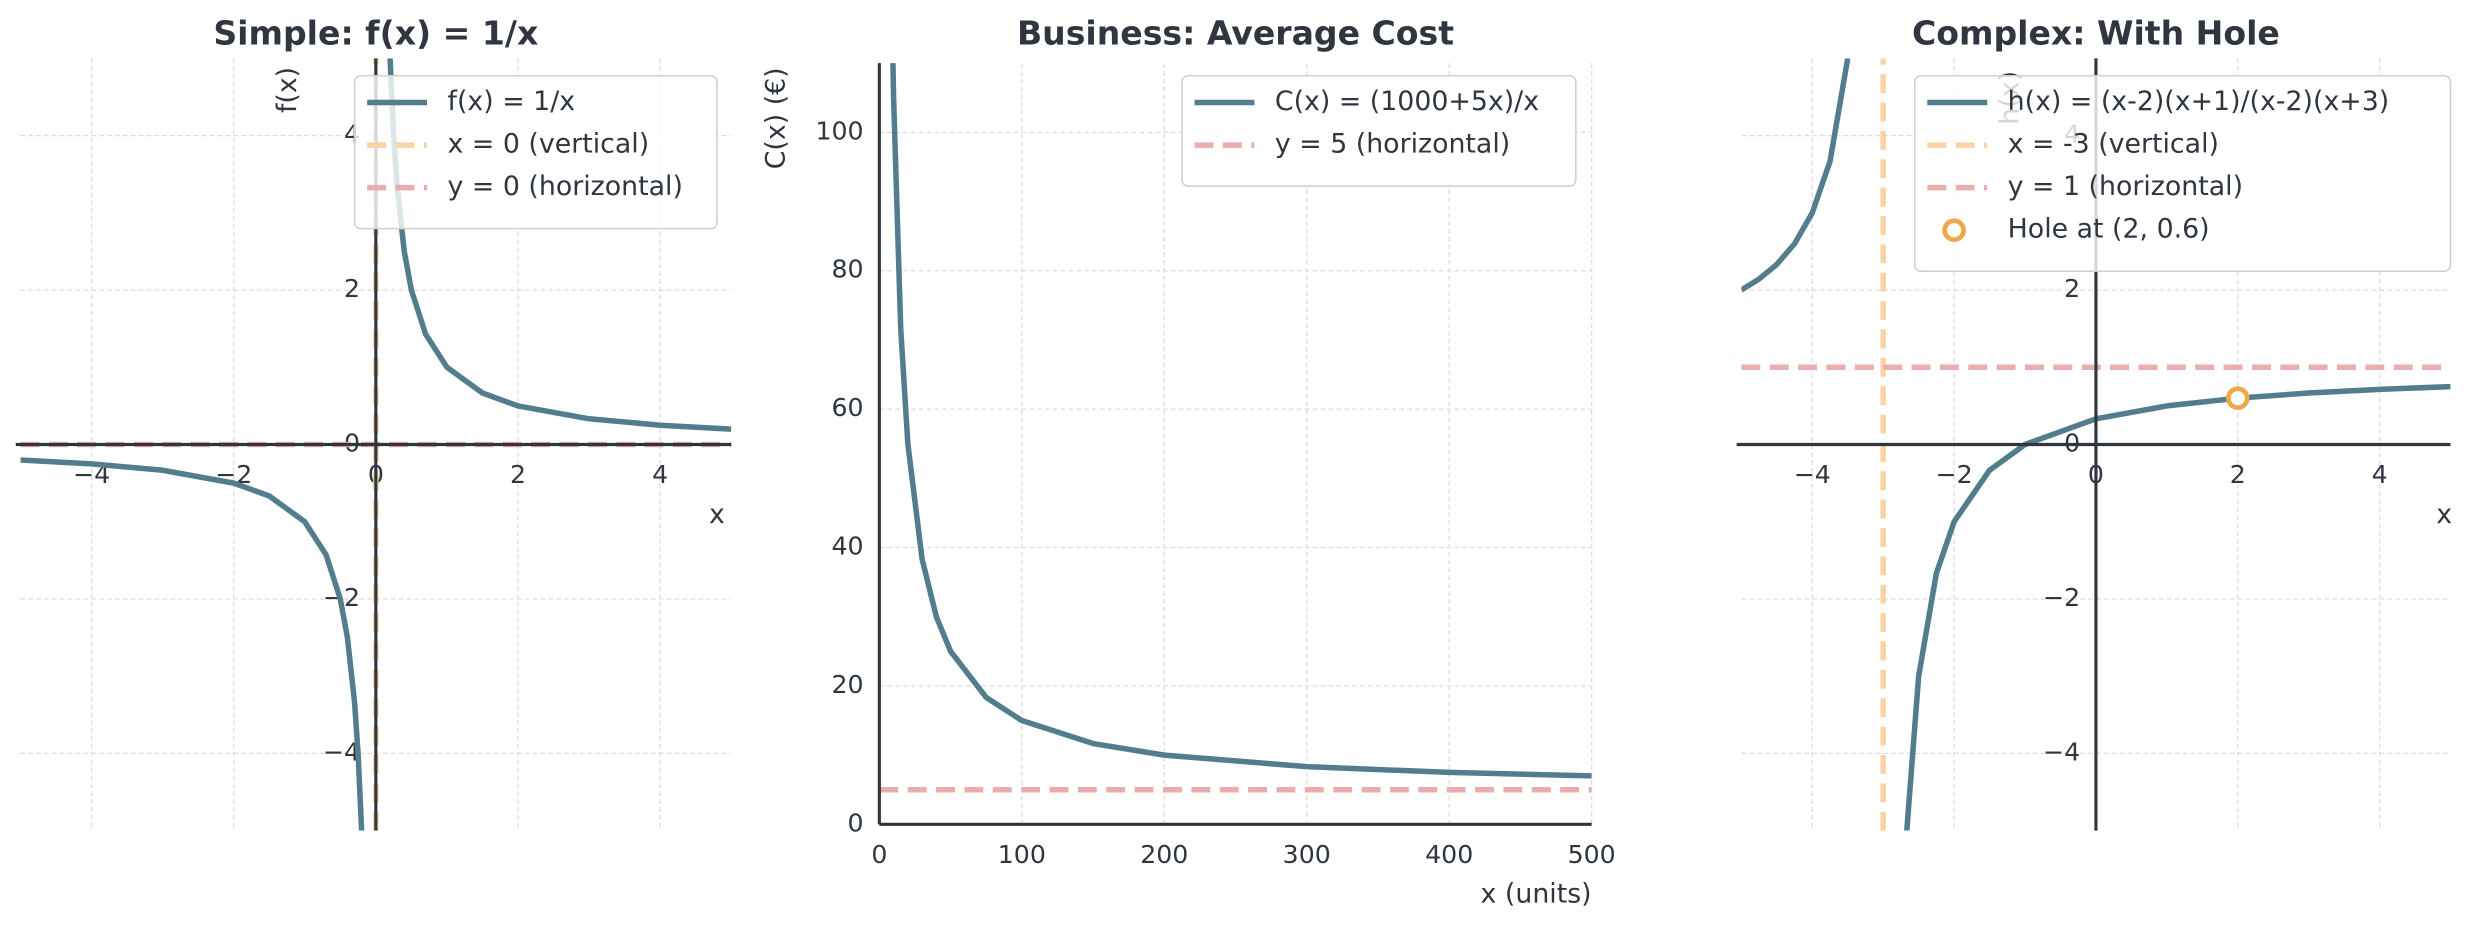 The width and height of the screenshot is (2471, 934). What do you see at coordinates (1392, 144) in the screenshot?
I see `legend-label: y = 5 (horizontal)` at bounding box center [1392, 144].